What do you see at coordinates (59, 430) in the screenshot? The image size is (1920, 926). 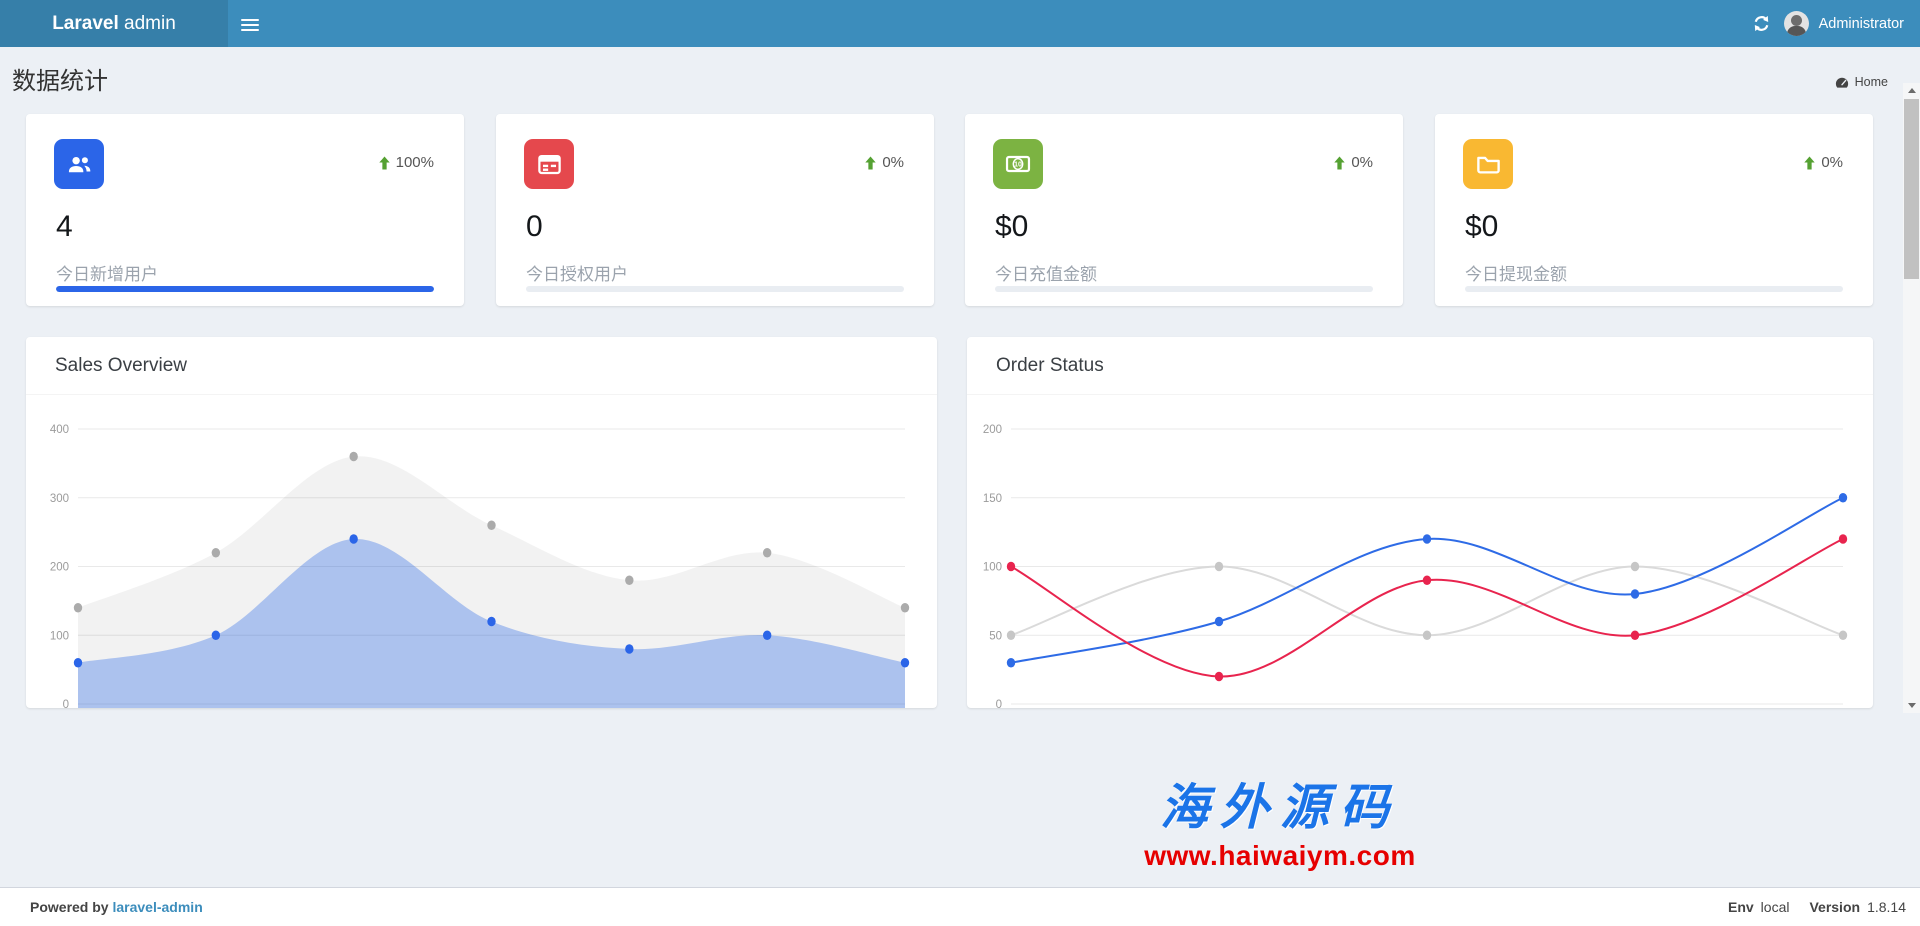 I see `svg-text: 400` at bounding box center [59, 430].